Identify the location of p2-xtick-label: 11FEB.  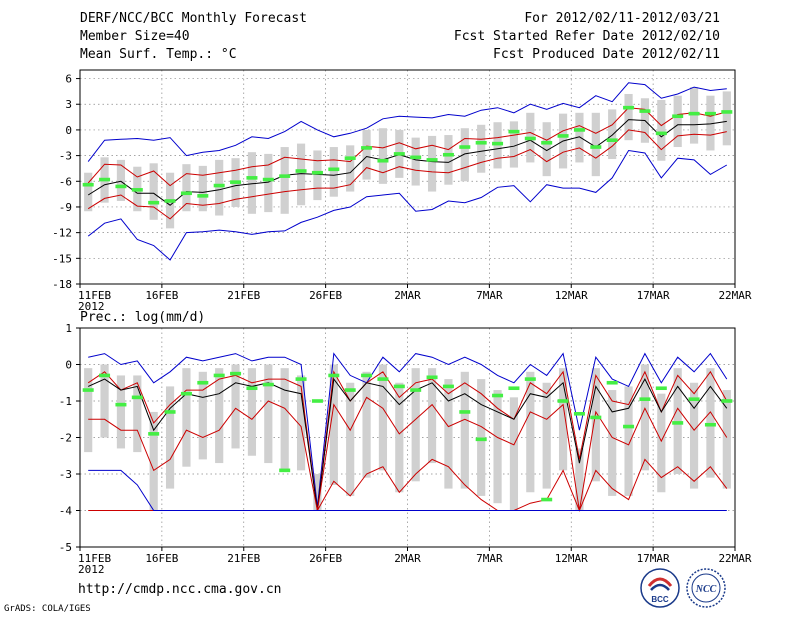
(94, 558).